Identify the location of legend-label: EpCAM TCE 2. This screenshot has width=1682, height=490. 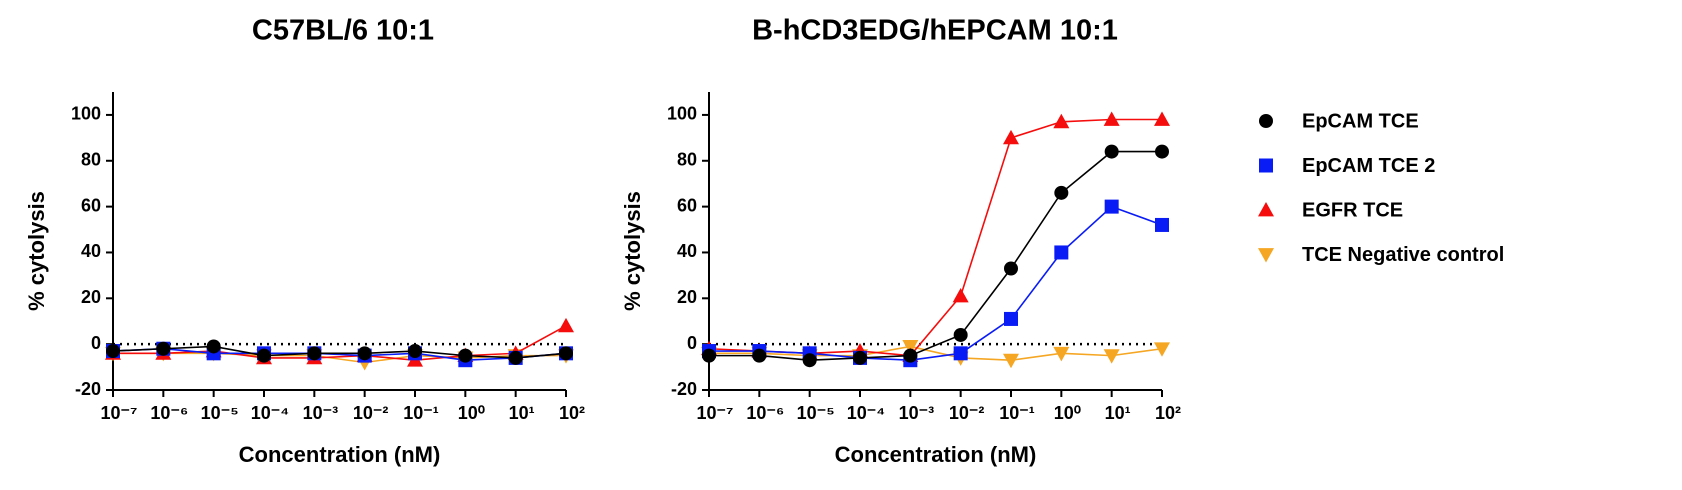
(1368, 166).